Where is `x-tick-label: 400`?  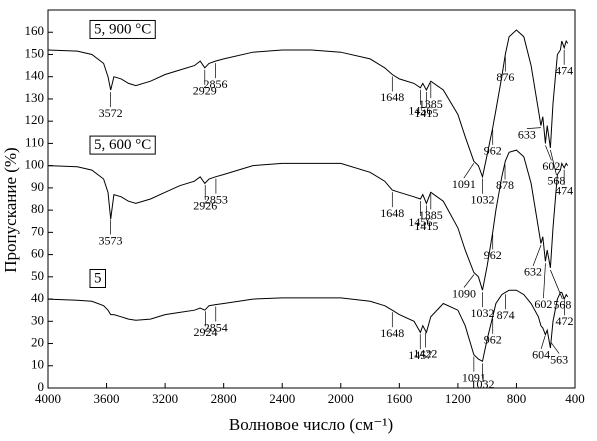
x-tick-label: 400 is located at coordinates (575, 398).